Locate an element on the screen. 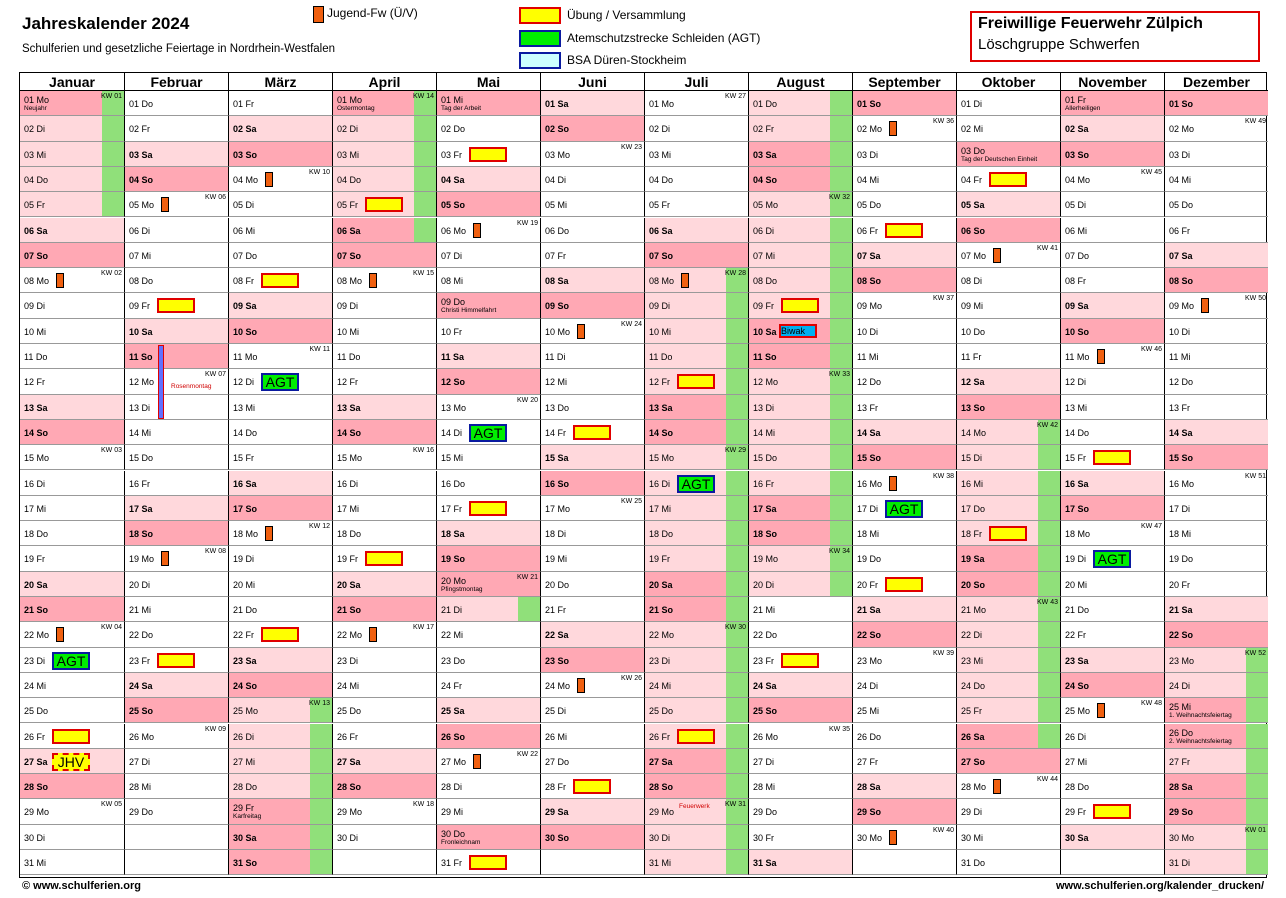 This screenshot has height=898, width=1286. day-cell: 18 Mo KW 47 is located at coordinates (1112, 534).